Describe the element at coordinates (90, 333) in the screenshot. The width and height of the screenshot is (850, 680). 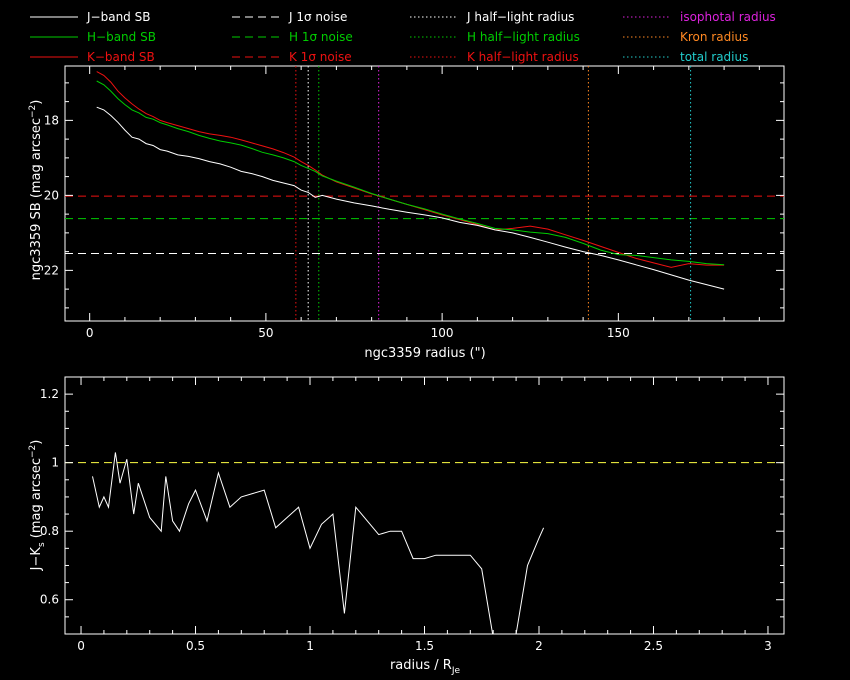
I see `top-x-tick-label: 0` at that location.